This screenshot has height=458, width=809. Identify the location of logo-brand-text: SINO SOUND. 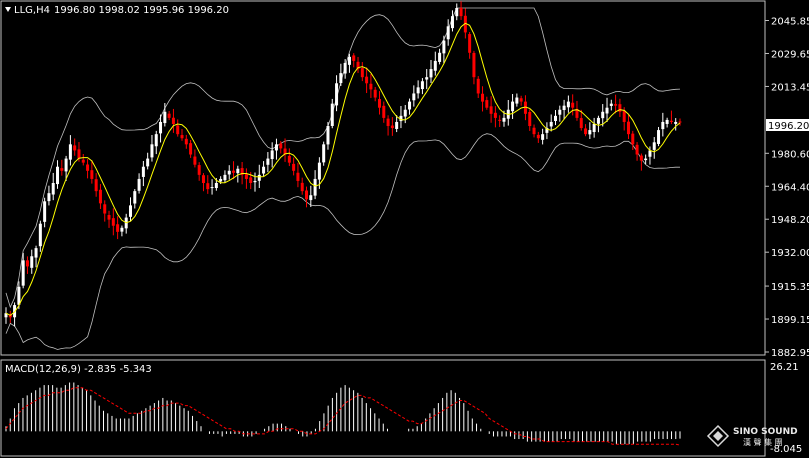
(765, 432).